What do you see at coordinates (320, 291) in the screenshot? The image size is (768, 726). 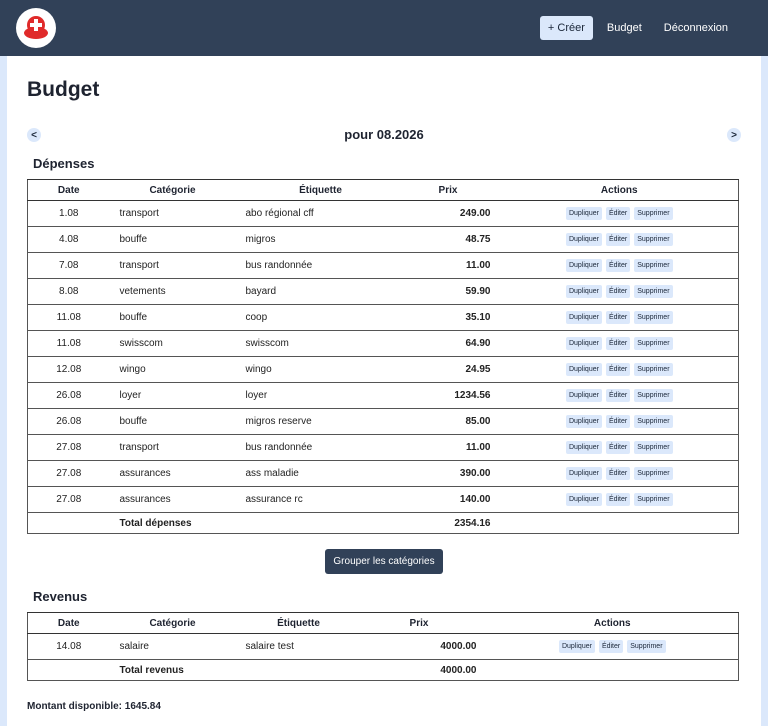 I see `cell-label: bayard` at bounding box center [320, 291].